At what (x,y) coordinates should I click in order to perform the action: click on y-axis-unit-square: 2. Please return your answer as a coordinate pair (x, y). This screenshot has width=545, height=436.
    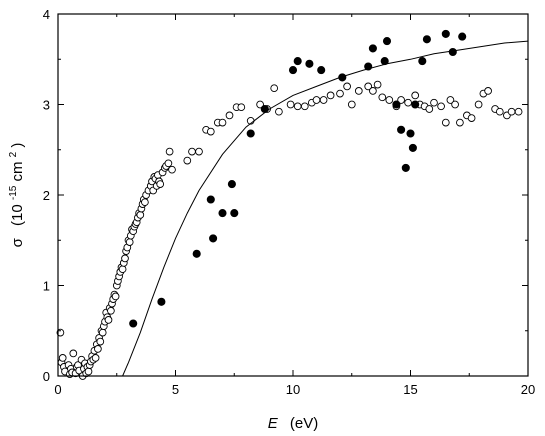
    Looking at the image, I should click on (13, 154).